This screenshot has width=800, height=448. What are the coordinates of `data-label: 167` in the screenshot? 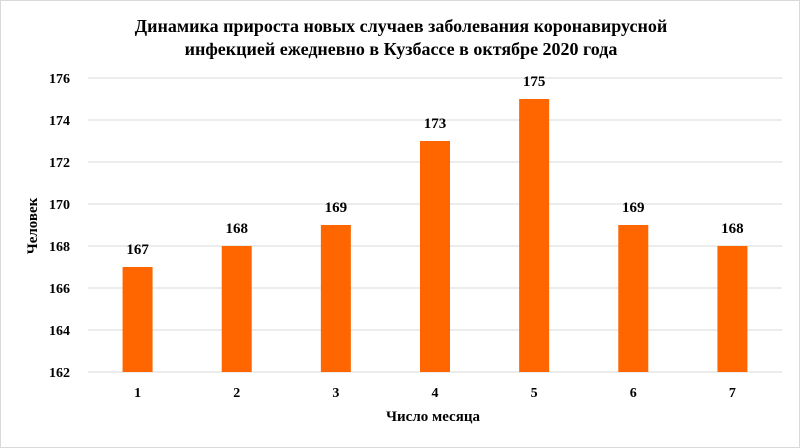 It's located at (137, 250).